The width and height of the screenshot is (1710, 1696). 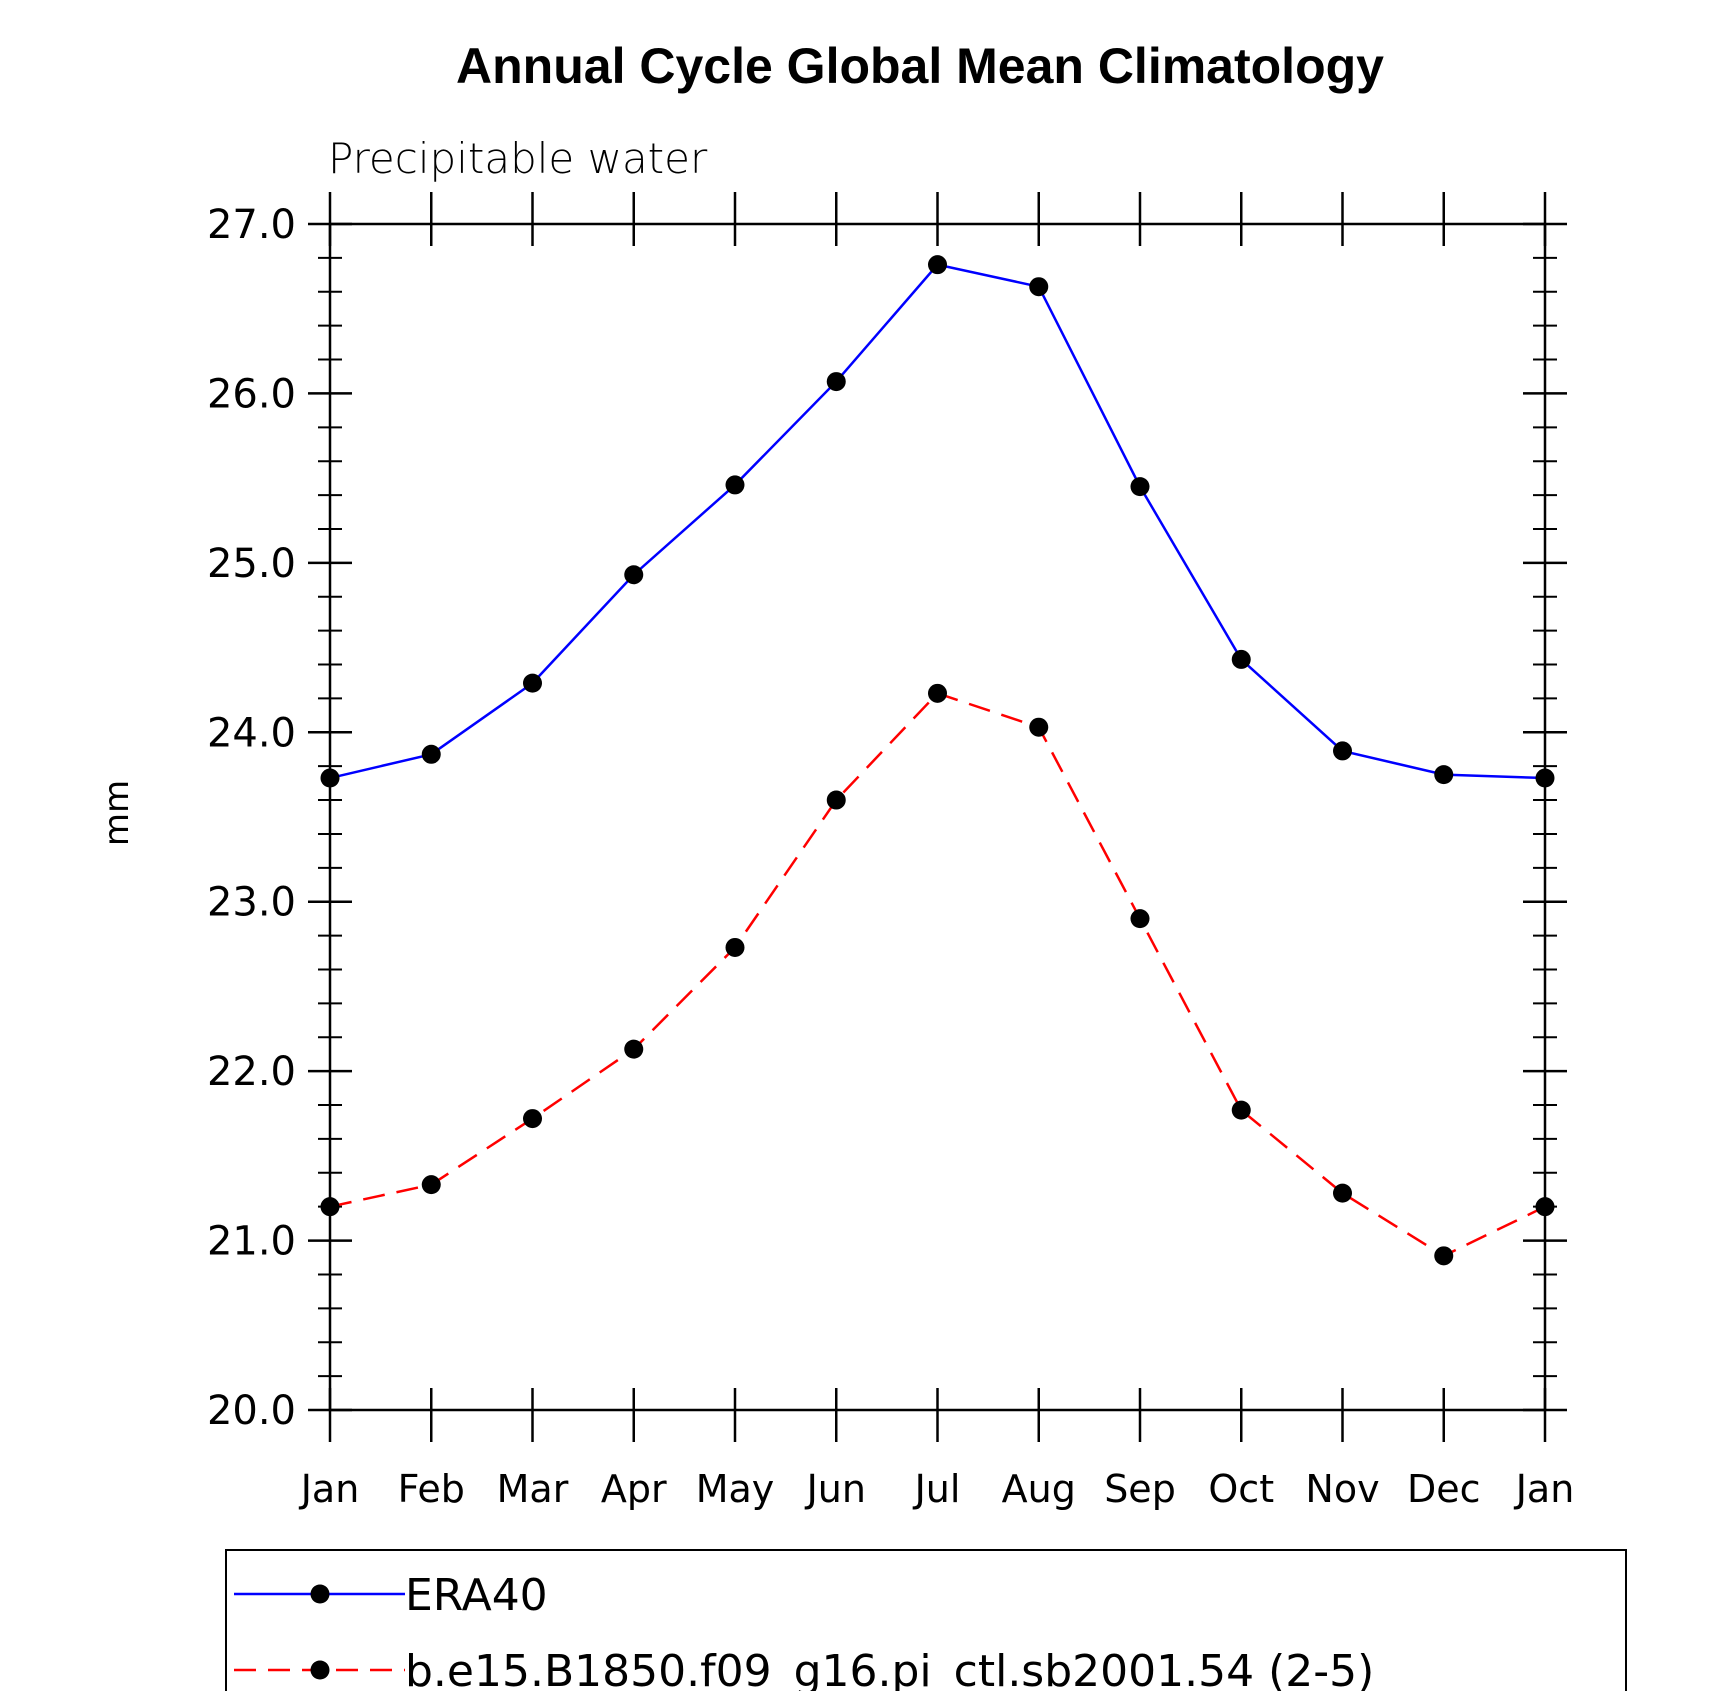 I want to click on x-tick-label: Jul, so click(x=937, y=1489).